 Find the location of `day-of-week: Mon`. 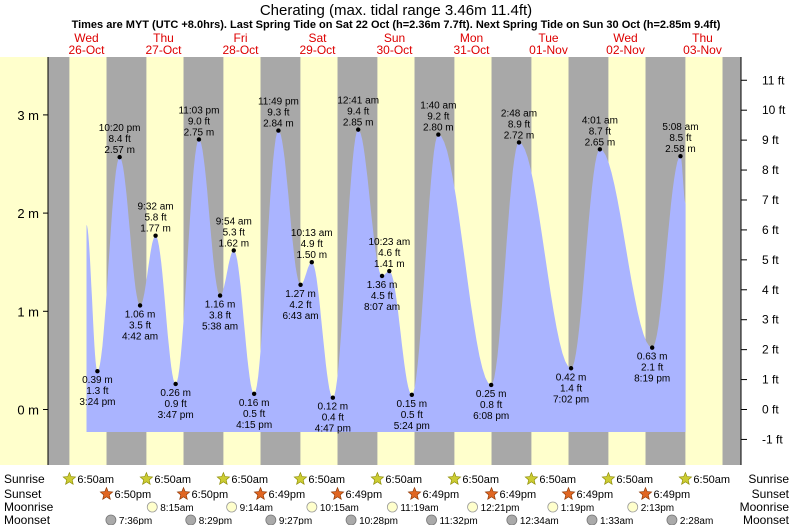

day-of-week: Mon is located at coordinates (471, 38).